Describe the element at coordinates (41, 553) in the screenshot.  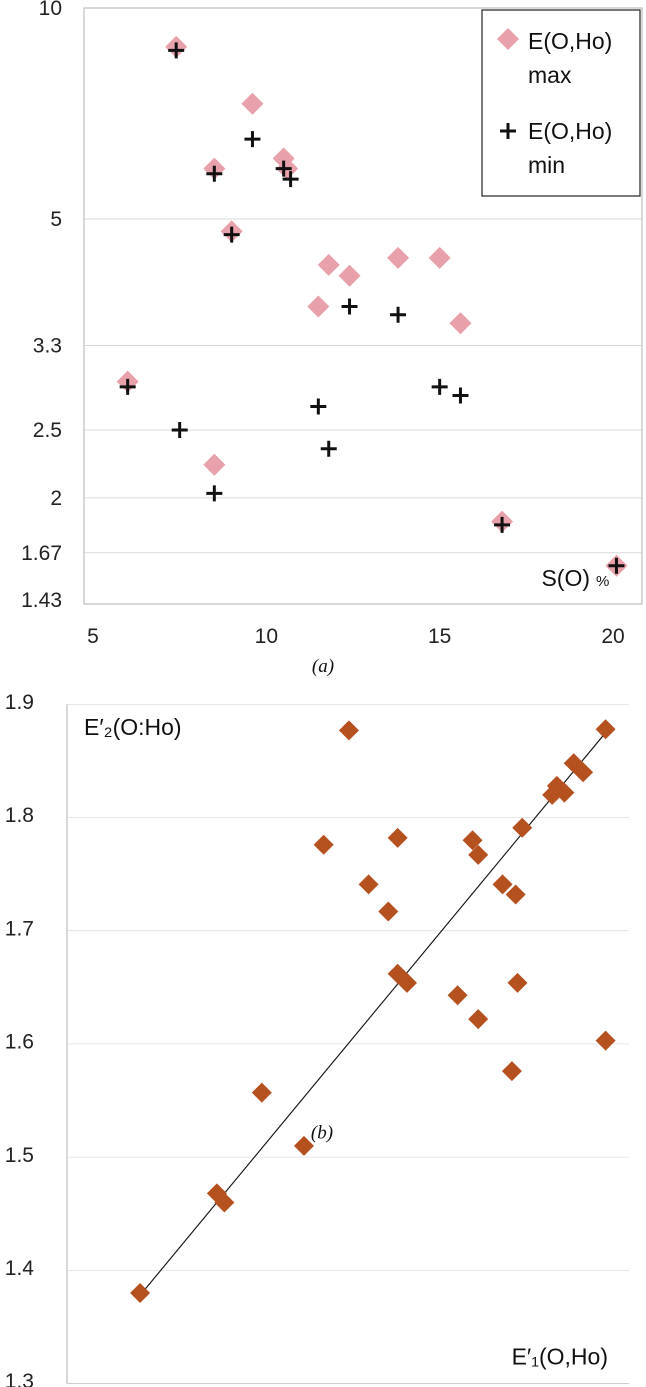
I see `chart-a-y-tick-label: 1.67` at that location.